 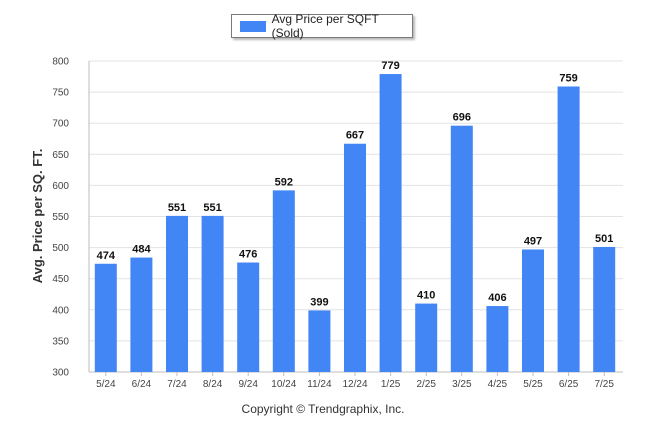 I want to click on value-label: 667, so click(x=355, y=136).